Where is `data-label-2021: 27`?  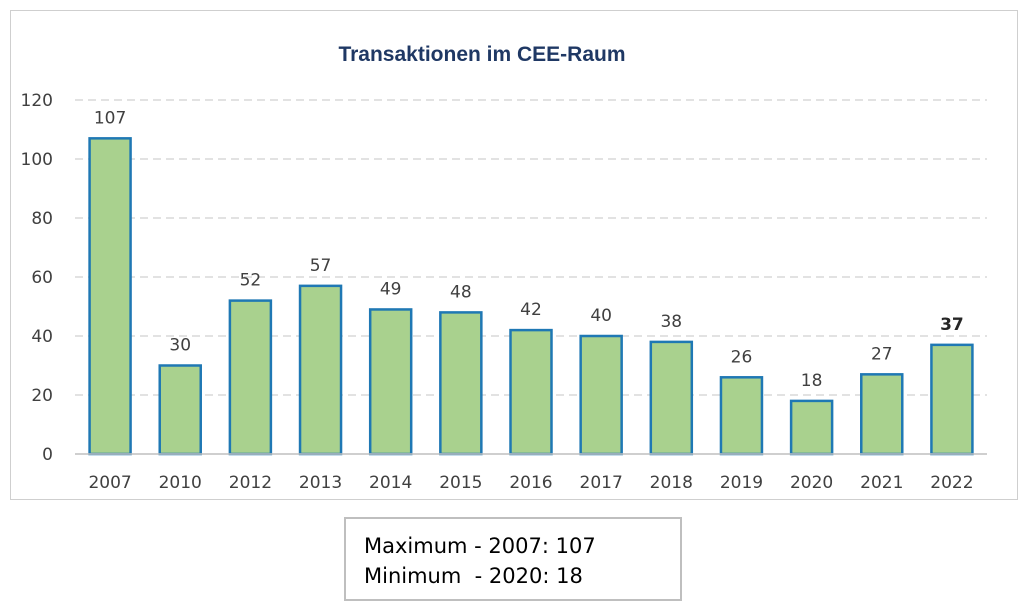 data-label-2021: 27 is located at coordinates (882, 354).